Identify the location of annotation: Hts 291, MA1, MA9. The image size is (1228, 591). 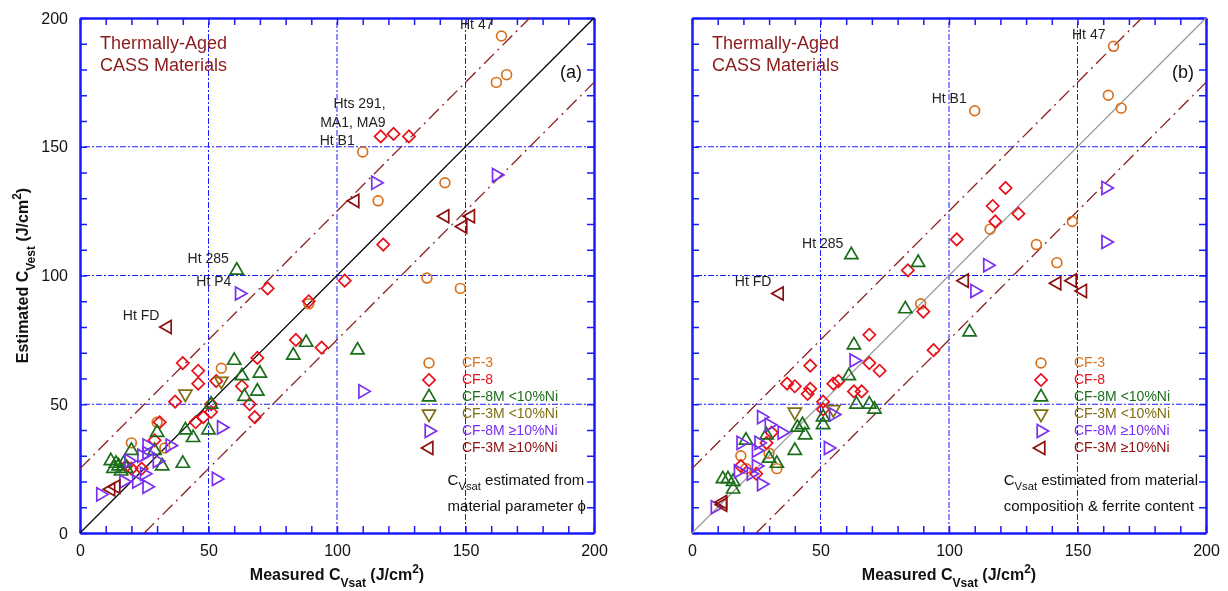
(353, 112).